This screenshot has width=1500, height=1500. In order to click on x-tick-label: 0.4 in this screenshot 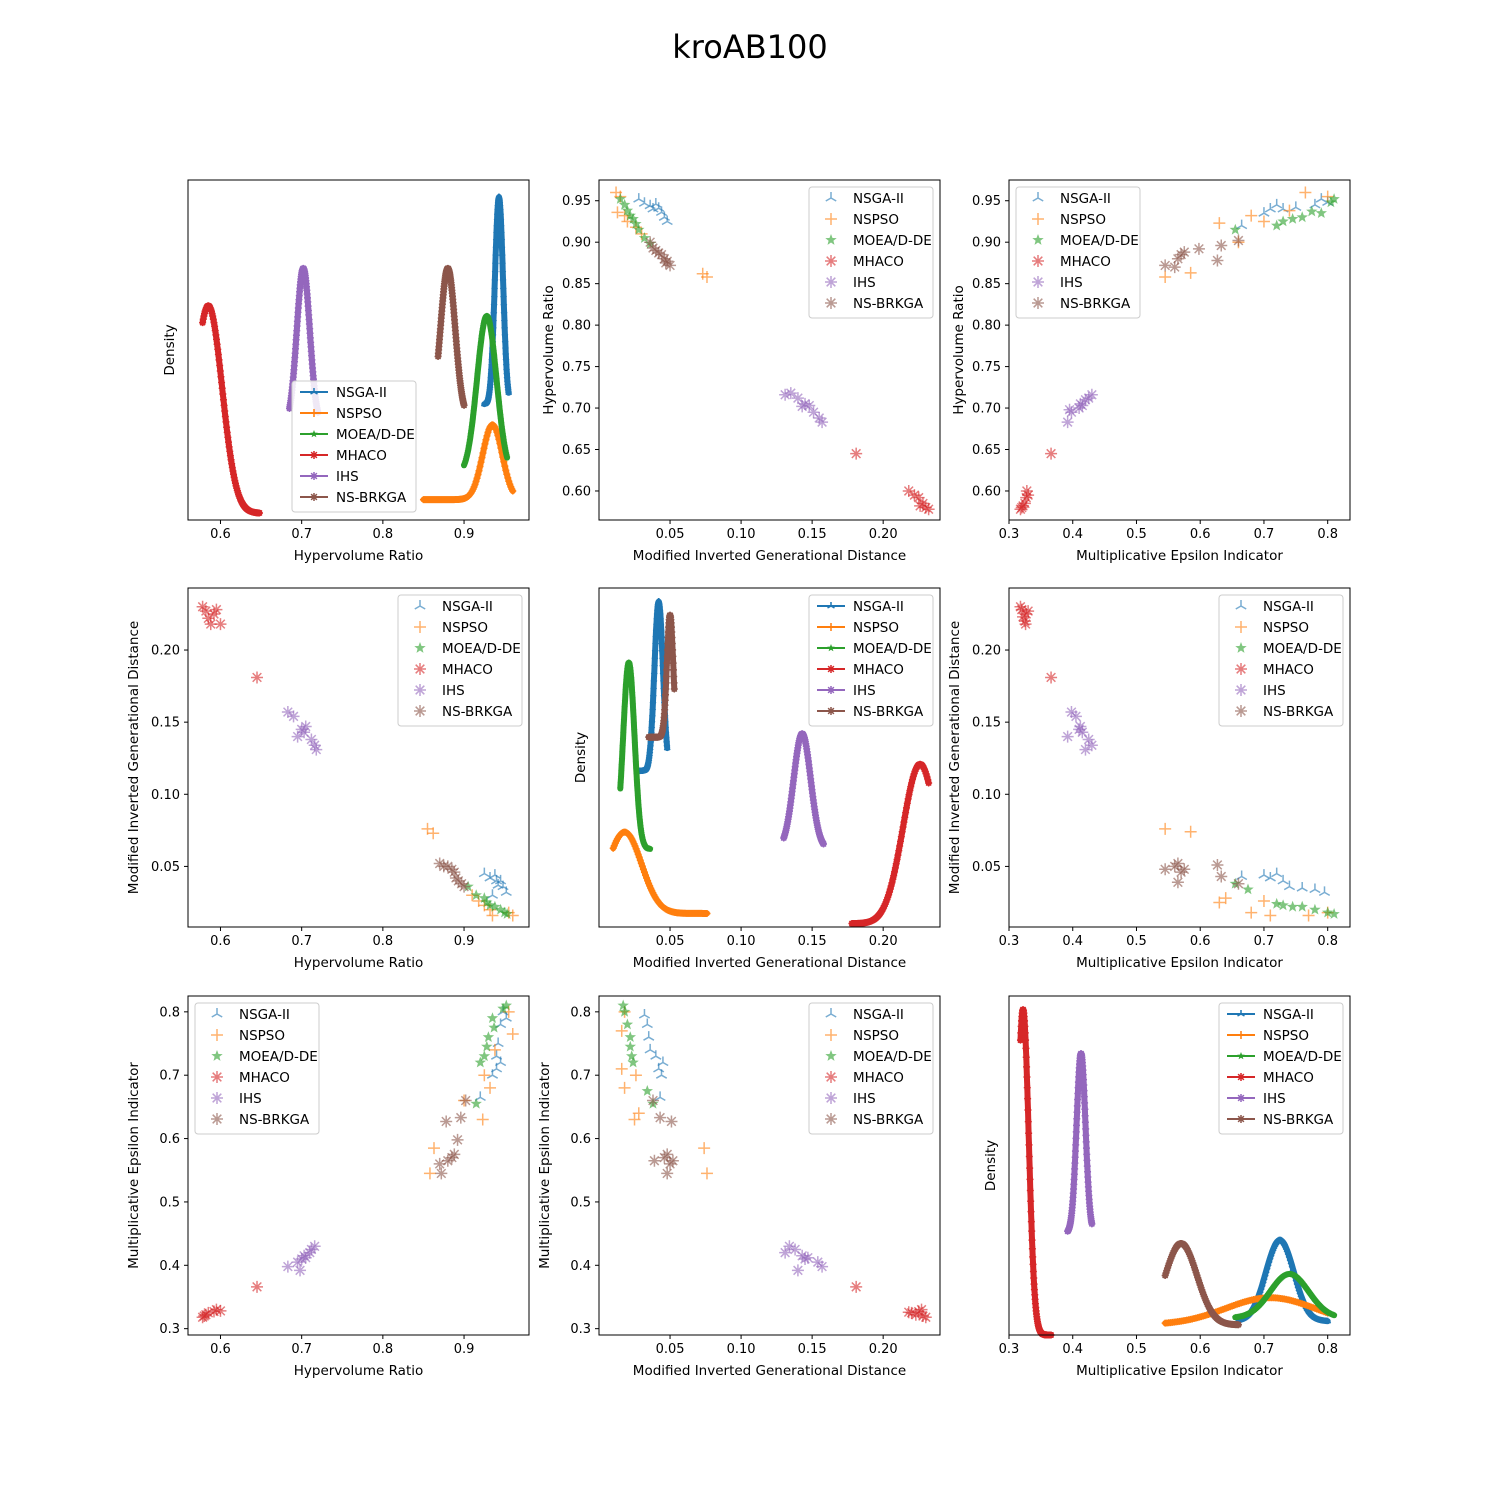, I will do `click(1072, 1349)`.